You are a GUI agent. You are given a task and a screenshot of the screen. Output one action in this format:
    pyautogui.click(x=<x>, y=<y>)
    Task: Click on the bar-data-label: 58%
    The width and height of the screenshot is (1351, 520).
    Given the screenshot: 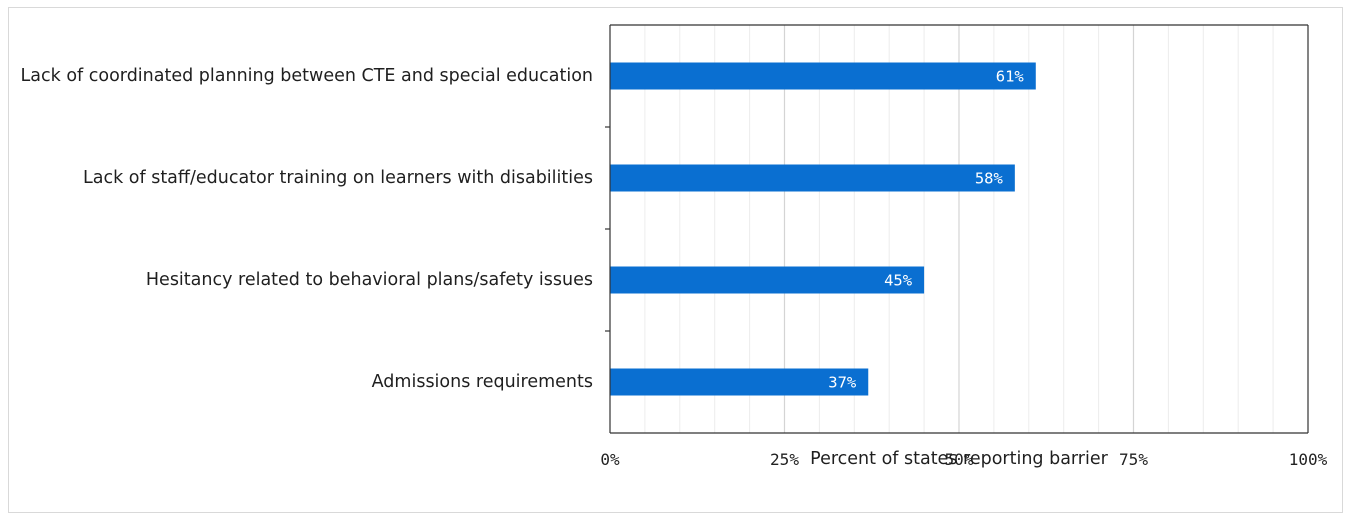 What is the action you would take?
    pyautogui.click(x=989, y=179)
    